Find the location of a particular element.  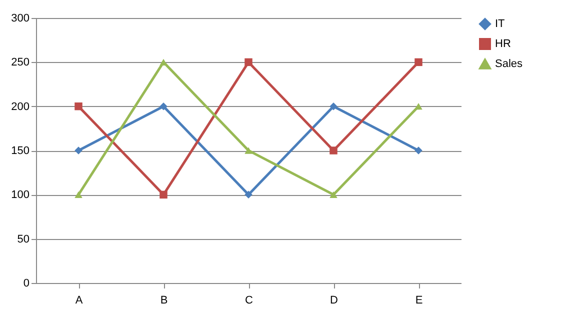

y-tick-label: 300 is located at coordinates (20, 18).